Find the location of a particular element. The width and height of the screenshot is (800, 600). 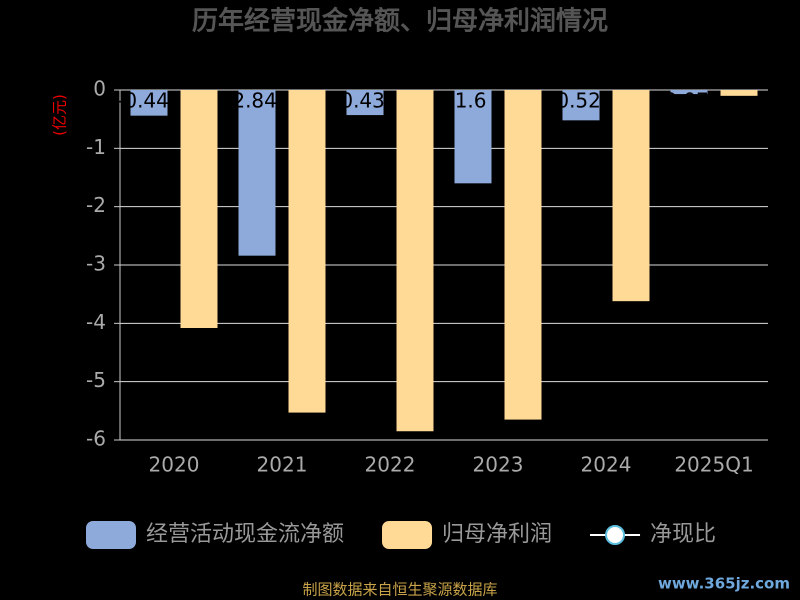

x-tick-label: 2024 is located at coordinates (606, 465).